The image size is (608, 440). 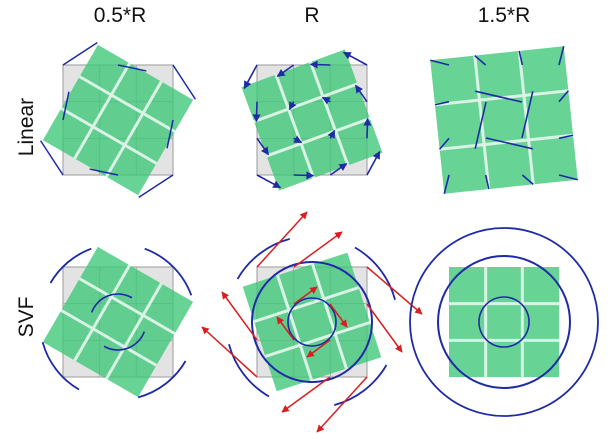 I want to click on svf-outer-circle, so click(x=504, y=322).